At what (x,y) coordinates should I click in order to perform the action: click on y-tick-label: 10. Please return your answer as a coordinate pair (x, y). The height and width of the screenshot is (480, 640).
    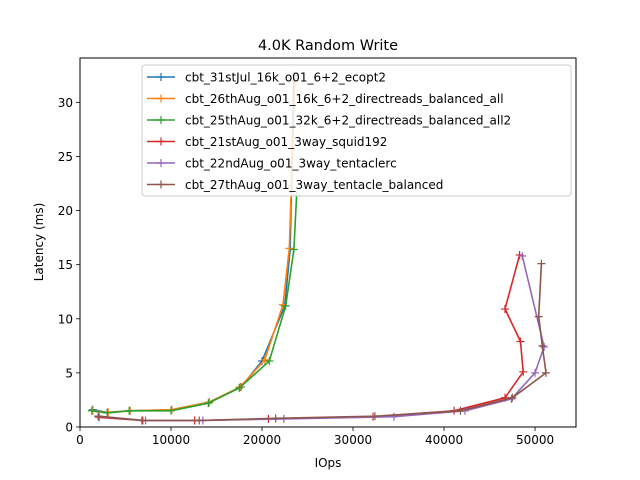
    Looking at the image, I should click on (65, 319).